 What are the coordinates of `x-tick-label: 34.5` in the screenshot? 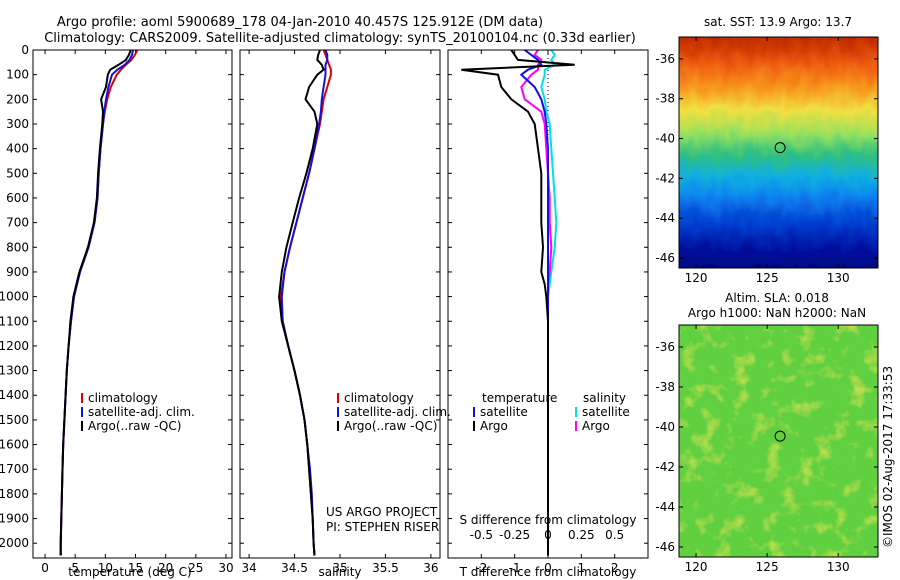 It's located at (294, 568).